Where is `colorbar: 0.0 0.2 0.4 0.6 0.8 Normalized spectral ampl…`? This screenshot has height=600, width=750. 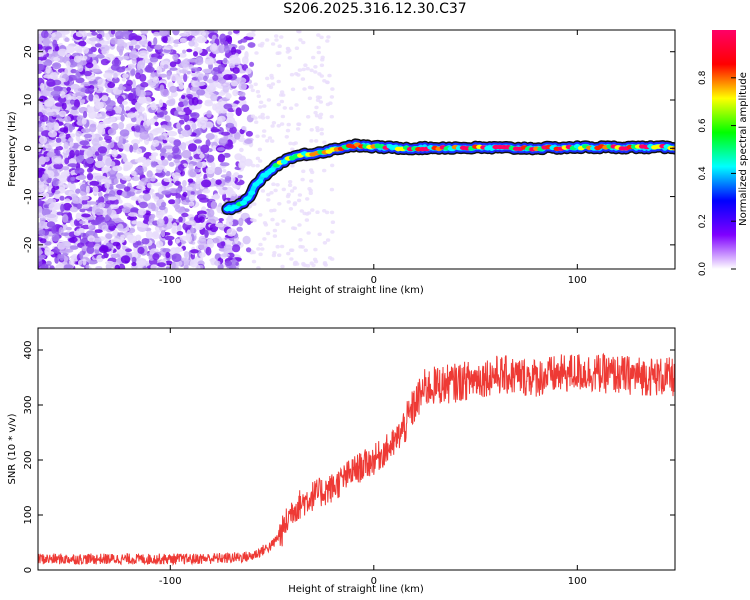
colorbar: 0.0 0.2 0.4 0.6 0.8 Normalized spectral ampl… is located at coordinates (723, 153).